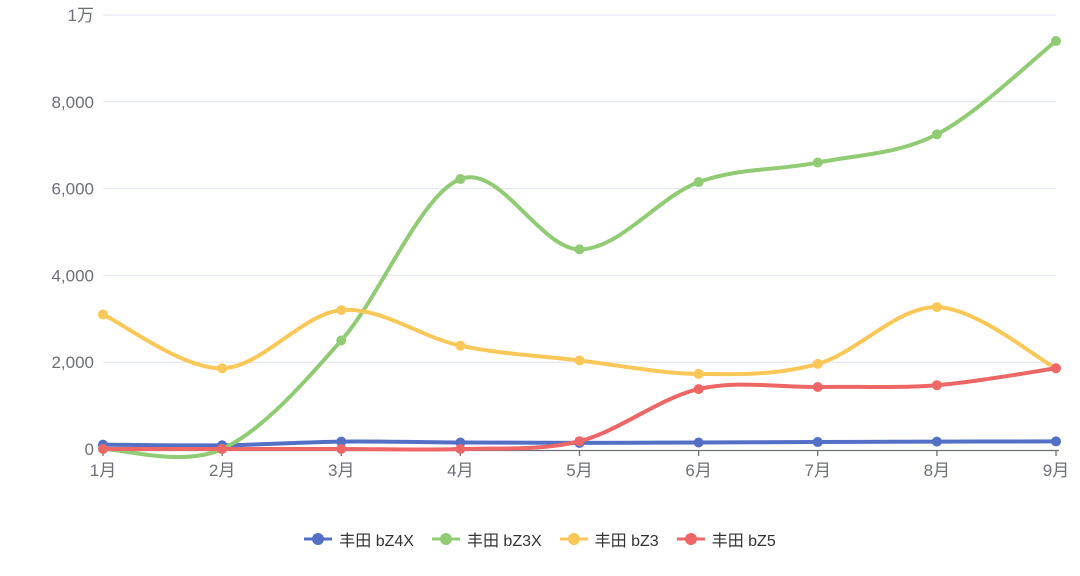  Describe the element at coordinates (579, 470) in the screenshot. I see `x-axis-label: 5月` at that location.